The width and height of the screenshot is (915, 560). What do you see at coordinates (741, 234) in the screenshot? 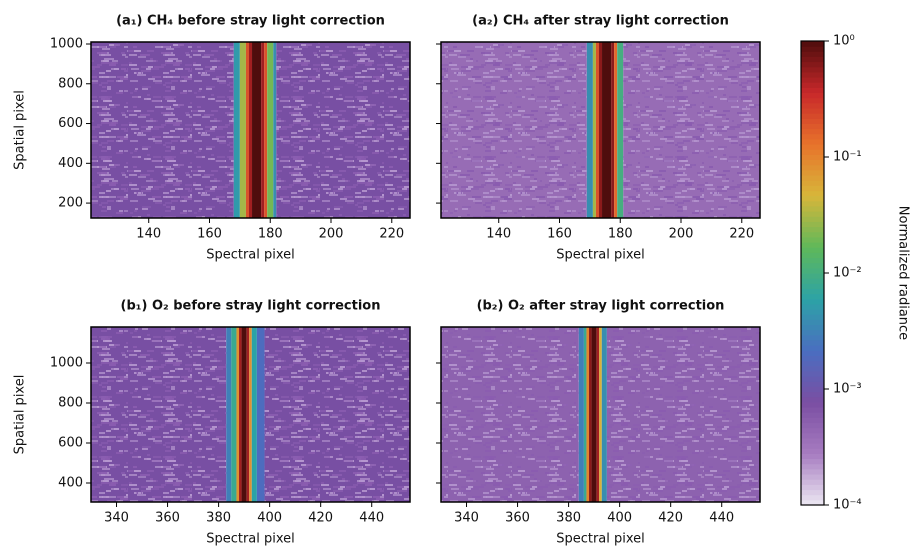
I see `x-tick-label: 220` at bounding box center [741, 234].